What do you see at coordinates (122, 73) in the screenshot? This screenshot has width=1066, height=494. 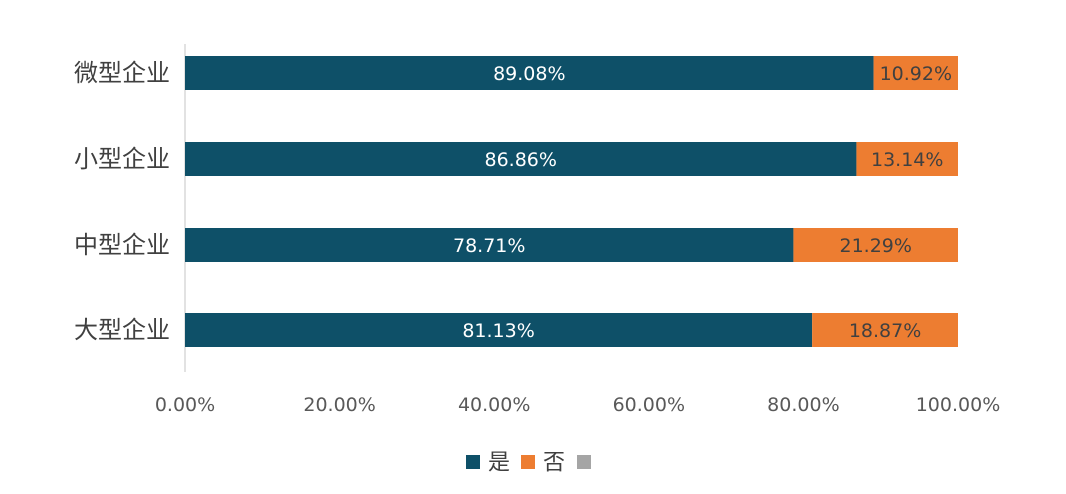 I see `category-label: 微型企业` at bounding box center [122, 73].